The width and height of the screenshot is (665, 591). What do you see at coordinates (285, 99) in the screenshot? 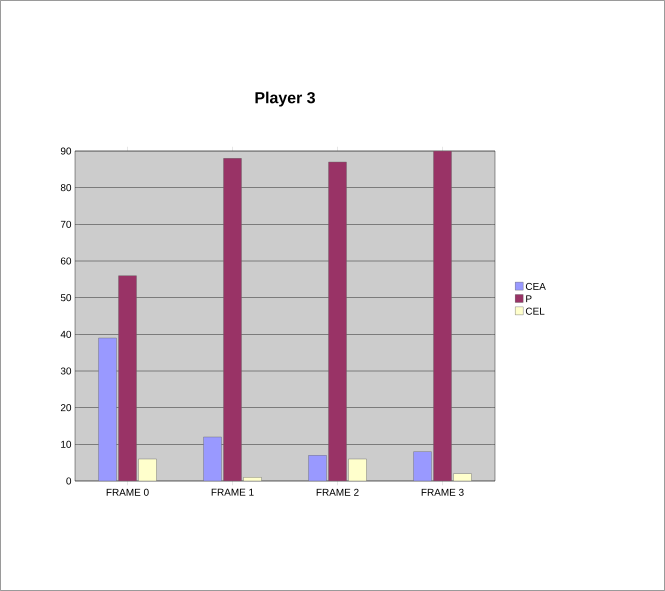
I see `chart-title: Player 3` at bounding box center [285, 99].